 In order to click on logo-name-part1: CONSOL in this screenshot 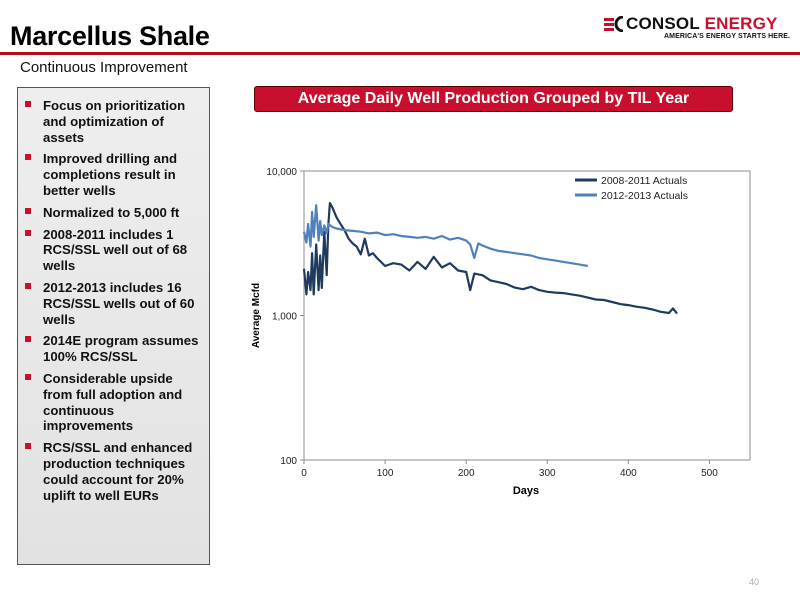, I will do `click(663, 23)`.